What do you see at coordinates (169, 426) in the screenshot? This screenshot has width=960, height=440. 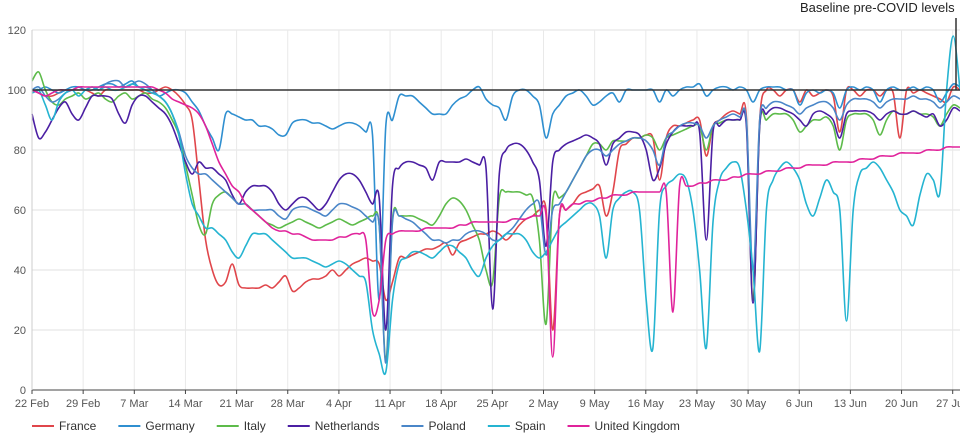 I see `legend-label-germany: Germany` at bounding box center [169, 426].